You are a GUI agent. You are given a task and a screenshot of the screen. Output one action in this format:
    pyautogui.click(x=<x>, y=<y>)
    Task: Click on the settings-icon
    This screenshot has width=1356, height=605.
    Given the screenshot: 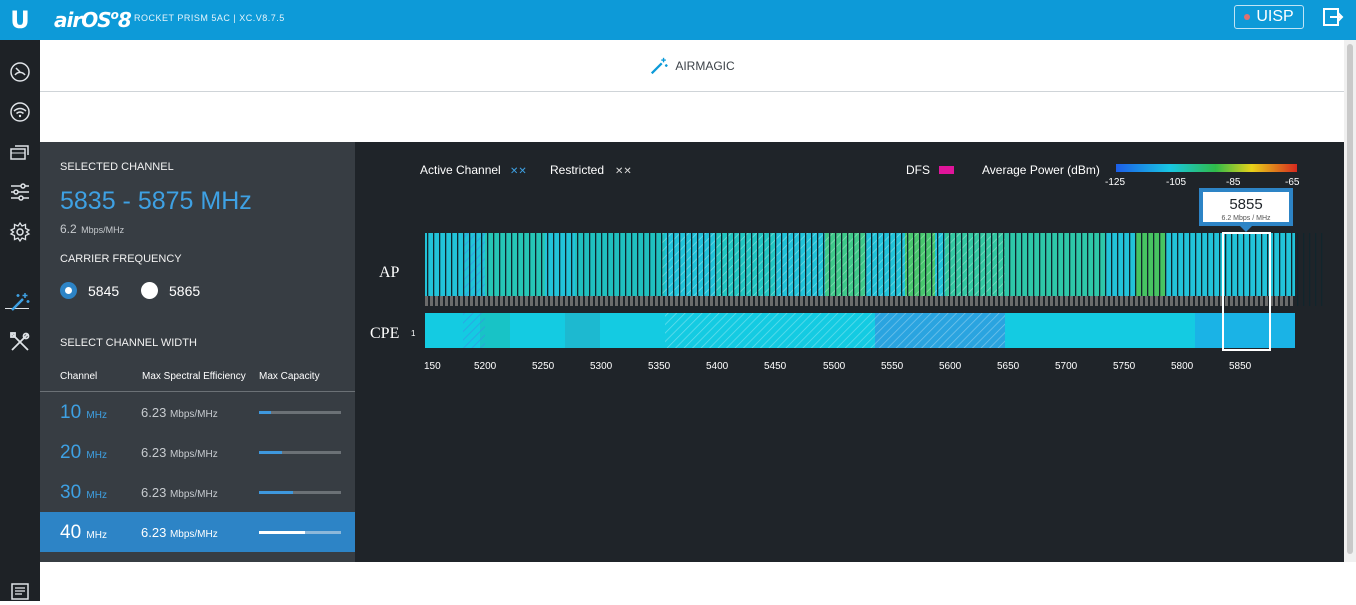 What is the action you would take?
    pyautogui.click(x=20, y=232)
    